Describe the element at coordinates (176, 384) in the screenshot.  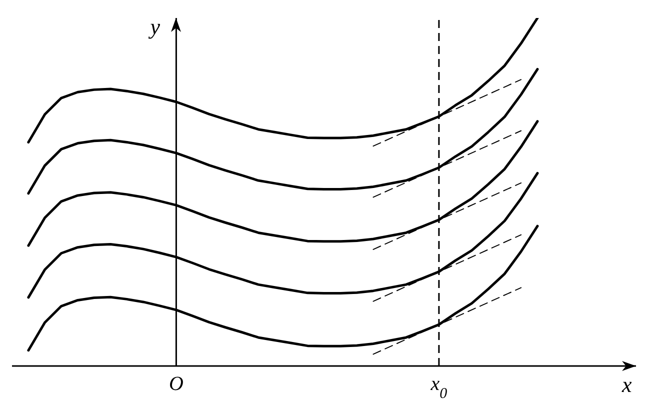
I see `x-tick-label: O` at that location.